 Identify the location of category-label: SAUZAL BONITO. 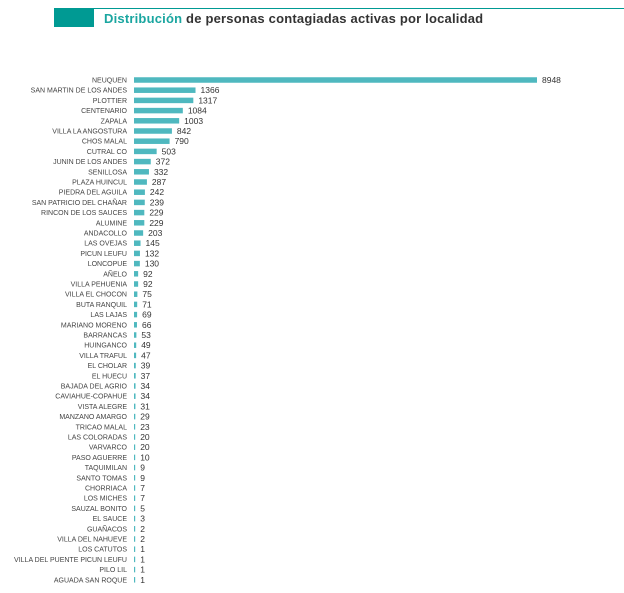
(99, 509).